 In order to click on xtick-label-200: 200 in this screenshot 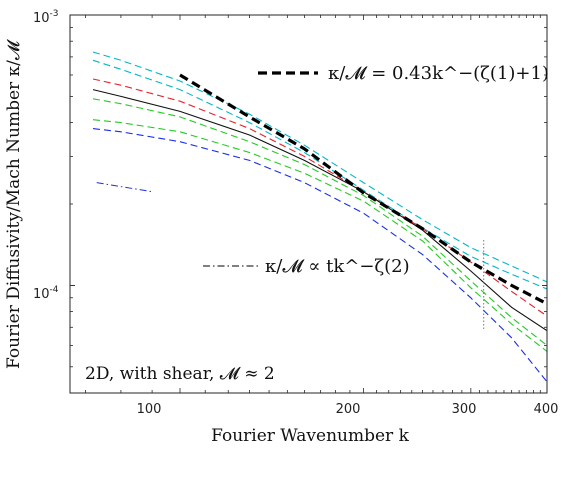, I will do `click(348, 409)`.